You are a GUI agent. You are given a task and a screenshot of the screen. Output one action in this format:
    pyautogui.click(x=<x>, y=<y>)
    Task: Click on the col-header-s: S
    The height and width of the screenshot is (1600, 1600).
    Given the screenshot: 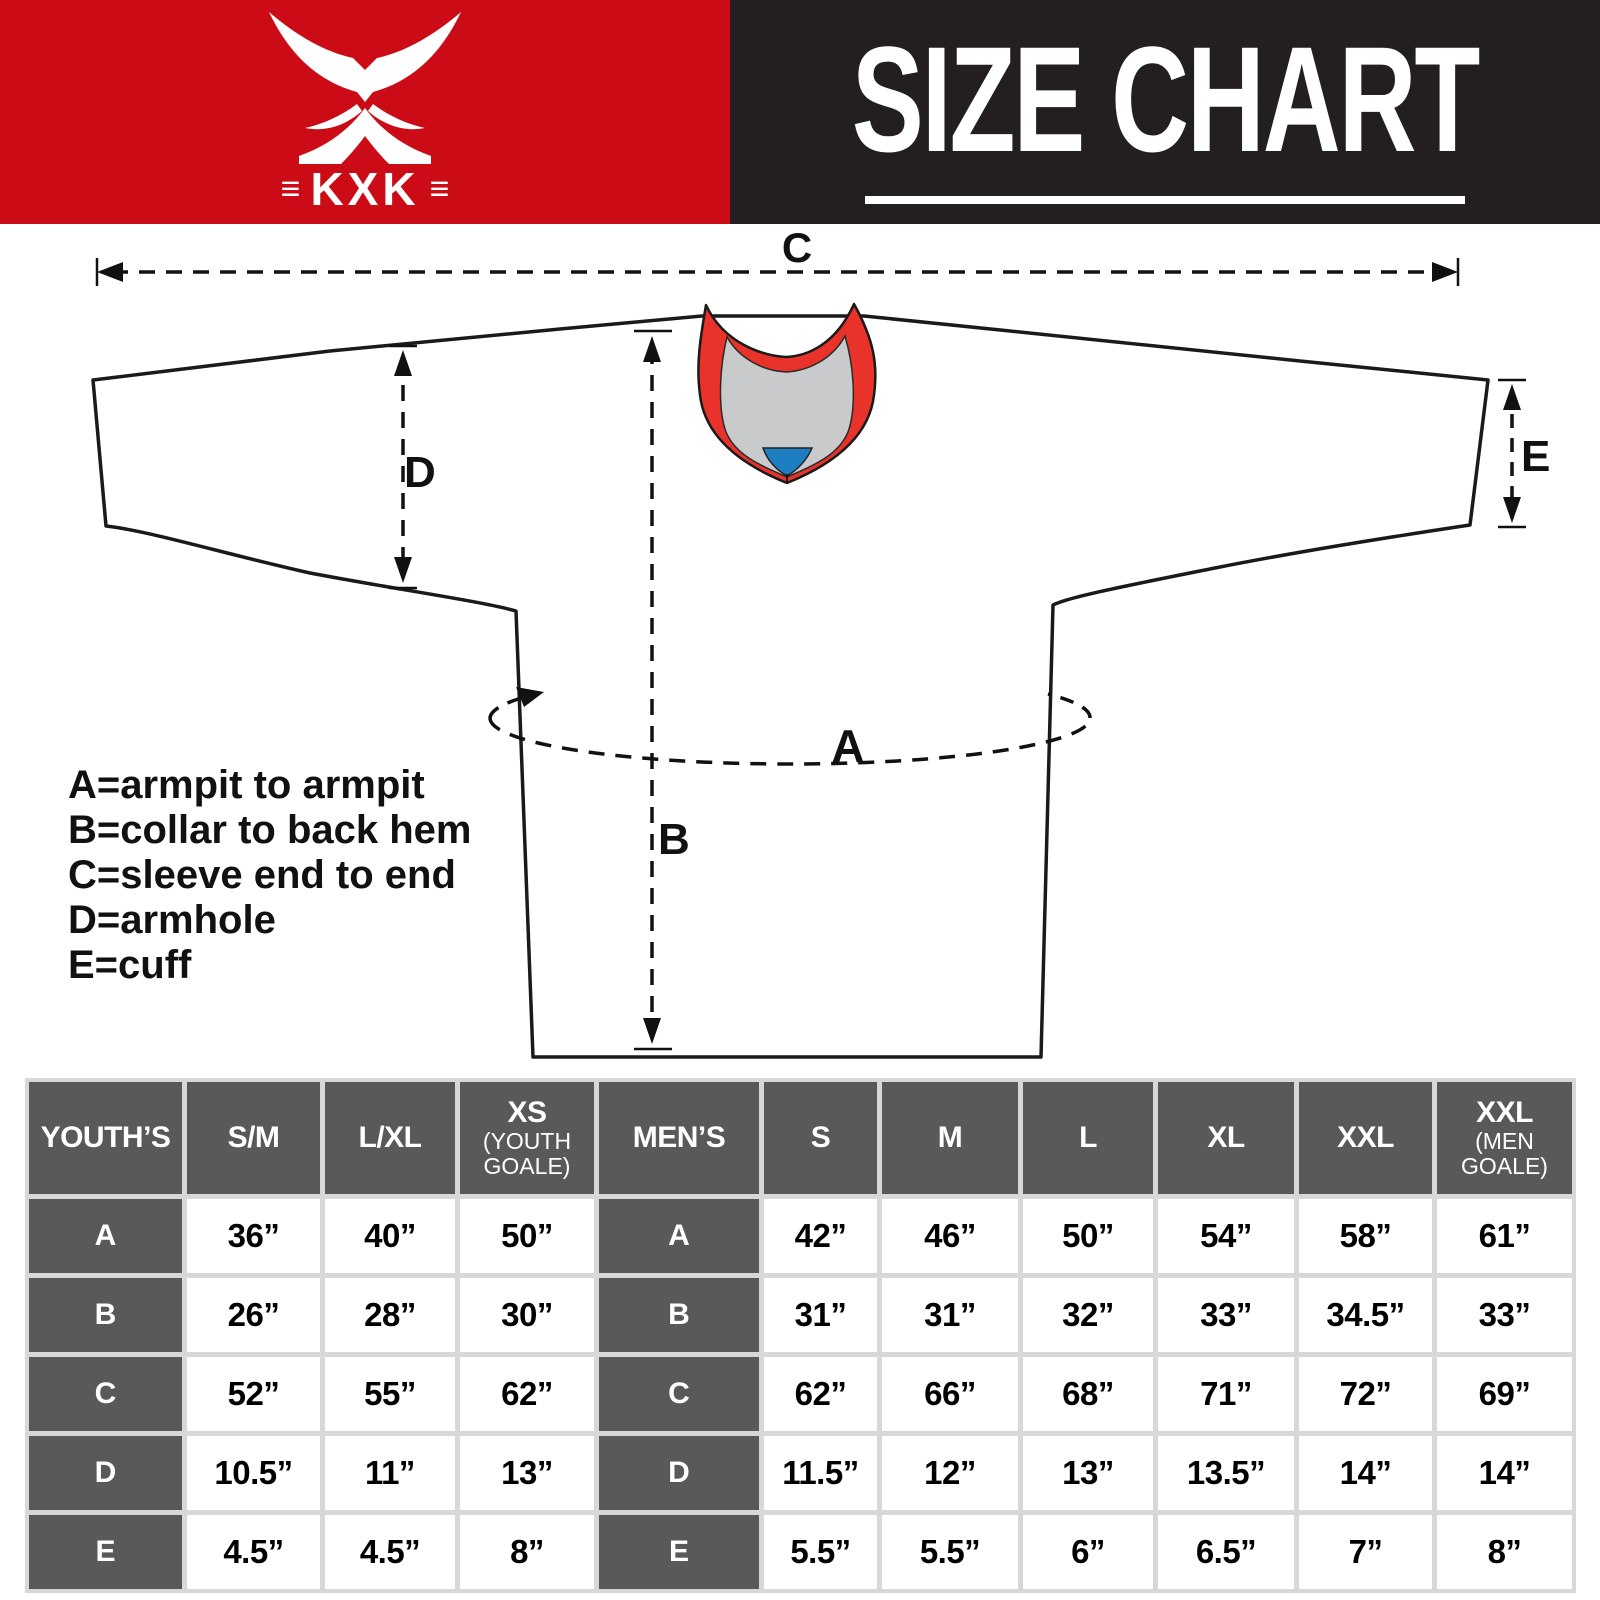 What is the action you would take?
    pyautogui.click(x=820, y=1138)
    